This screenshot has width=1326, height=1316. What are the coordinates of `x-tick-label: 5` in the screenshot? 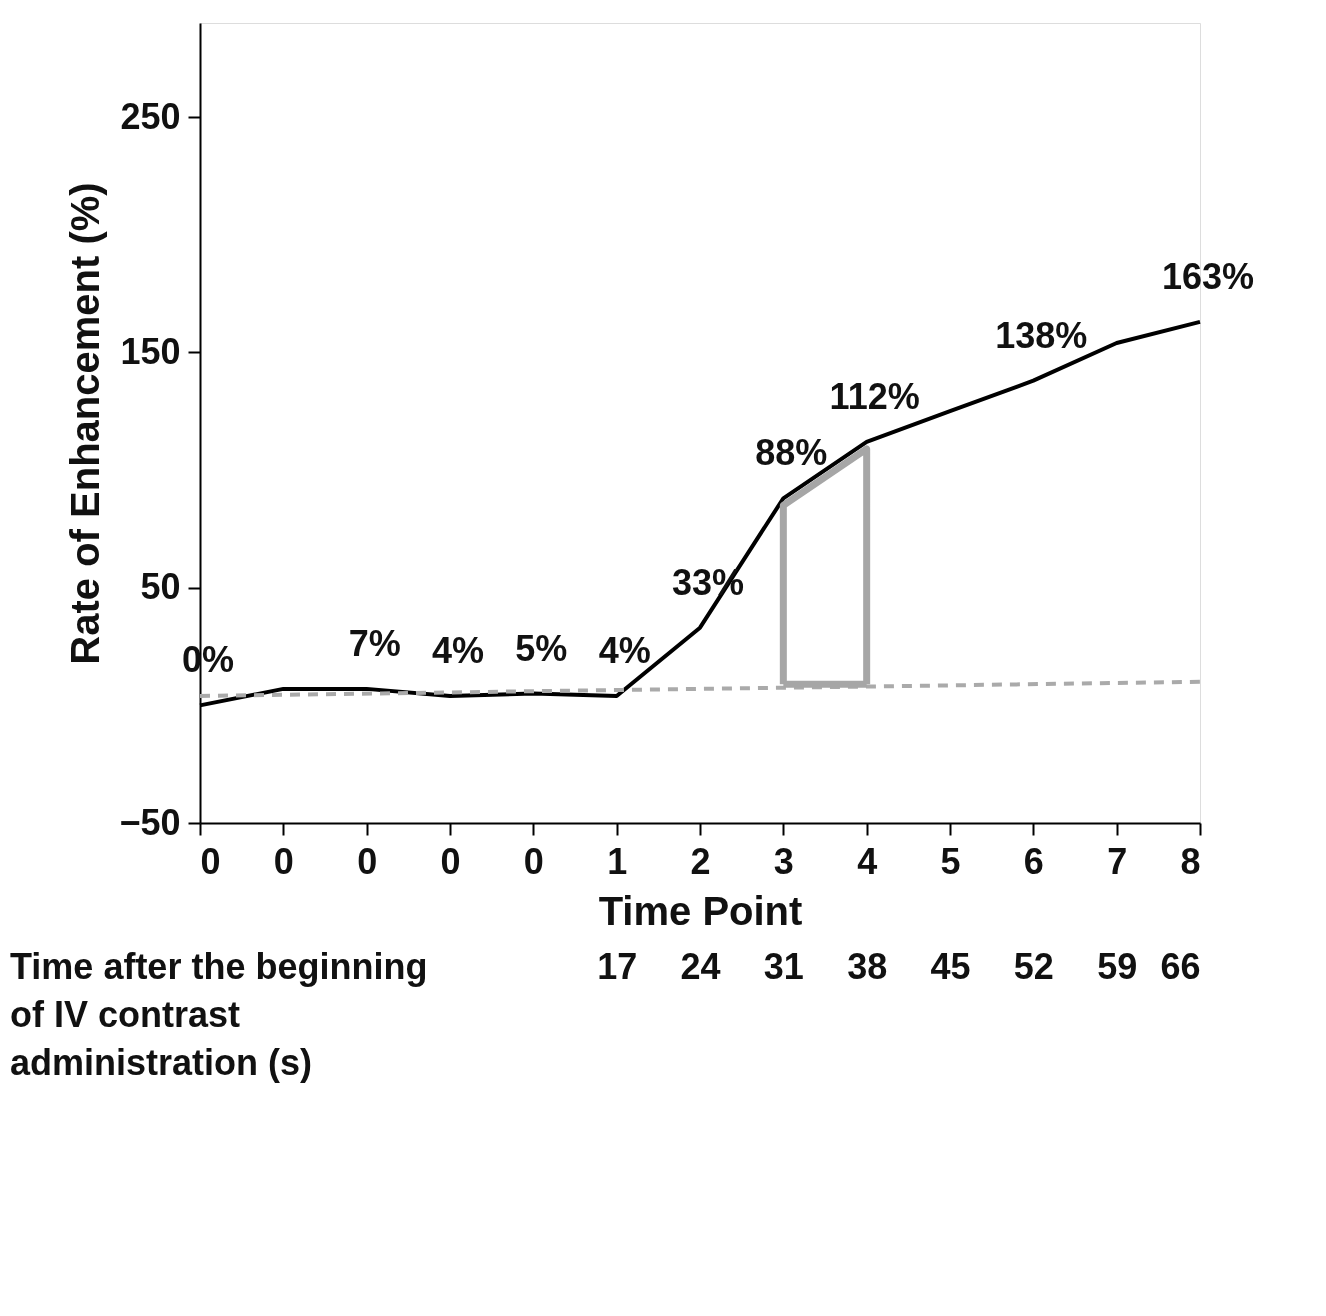 It's located at (950, 861).